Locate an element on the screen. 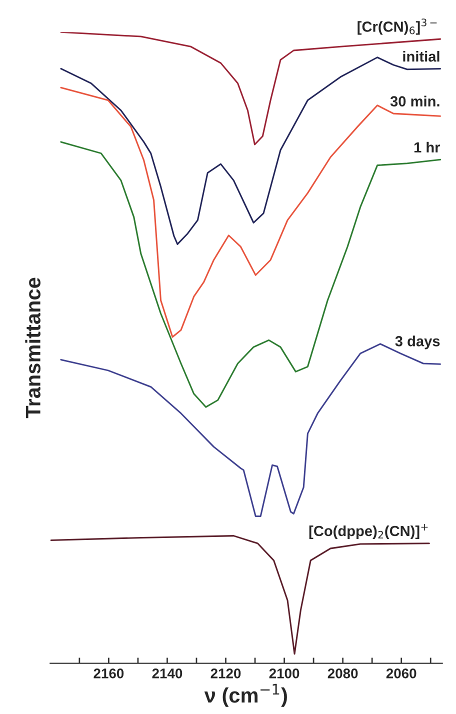 Image resolution: width=456 pixels, height=714 pixels. x-tick-label: 2100 is located at coordinates (284, 673).